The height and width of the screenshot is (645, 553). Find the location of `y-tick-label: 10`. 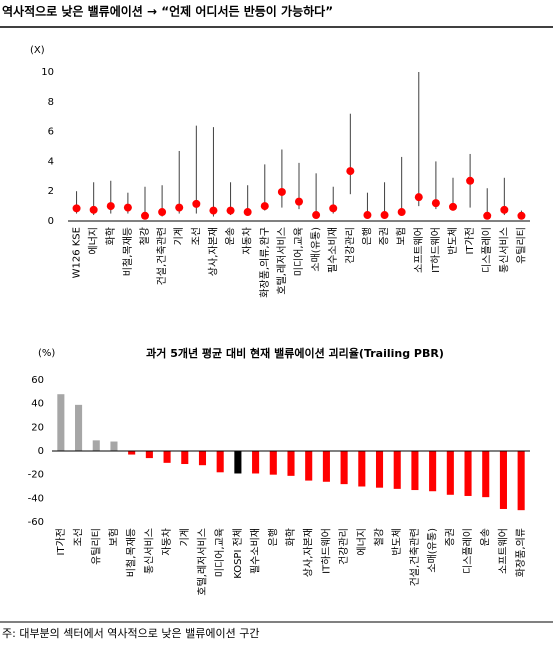

y-tick-label: 10 is located at coordinates (47, 72).